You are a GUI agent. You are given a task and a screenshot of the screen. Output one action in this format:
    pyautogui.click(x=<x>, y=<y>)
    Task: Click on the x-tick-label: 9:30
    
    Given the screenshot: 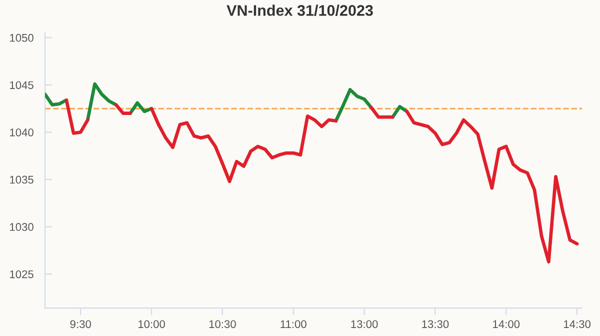 What is the action you would take?
    pyautogui.click(x=80, y=324)
    